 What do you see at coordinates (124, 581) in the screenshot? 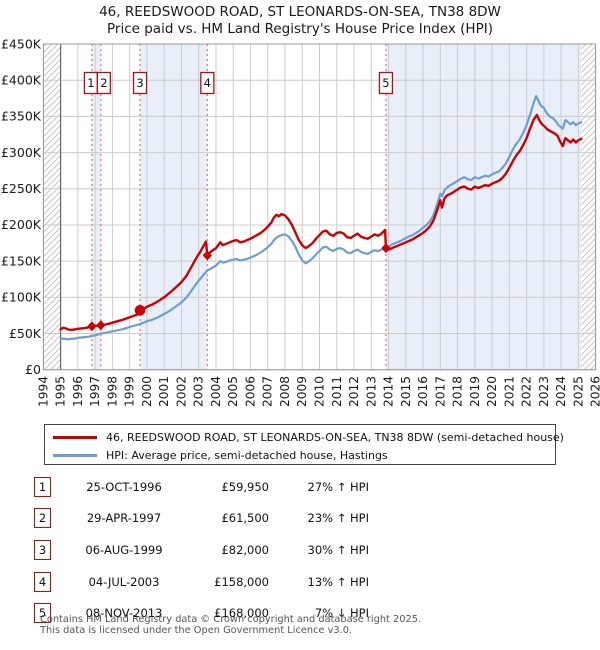
I see `sale-date: 04-JUL-2003` at bounding box center [124, 581].